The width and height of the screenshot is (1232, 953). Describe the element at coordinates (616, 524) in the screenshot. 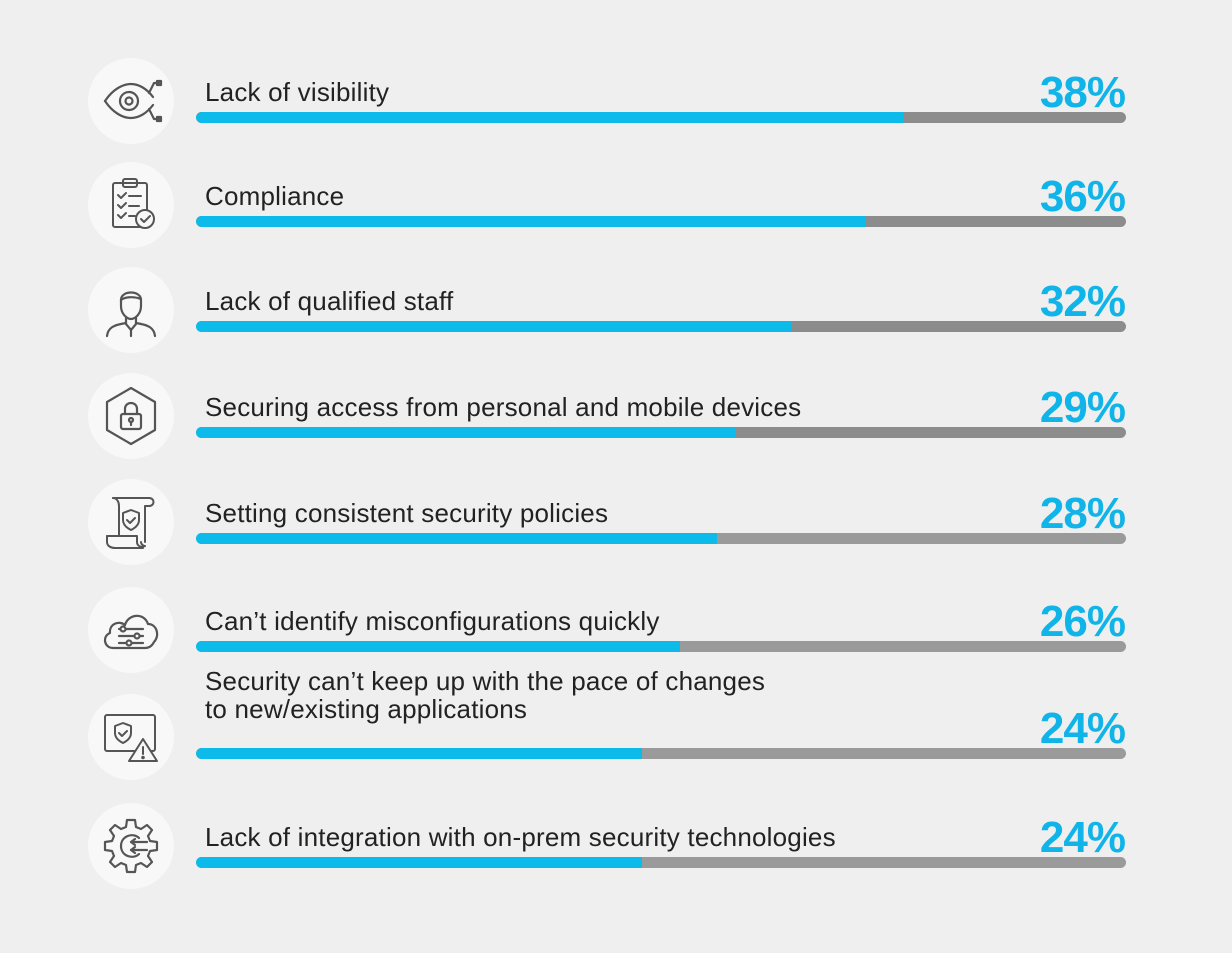

I see `chart-row: Setting consistent security policies 28%` at that location.